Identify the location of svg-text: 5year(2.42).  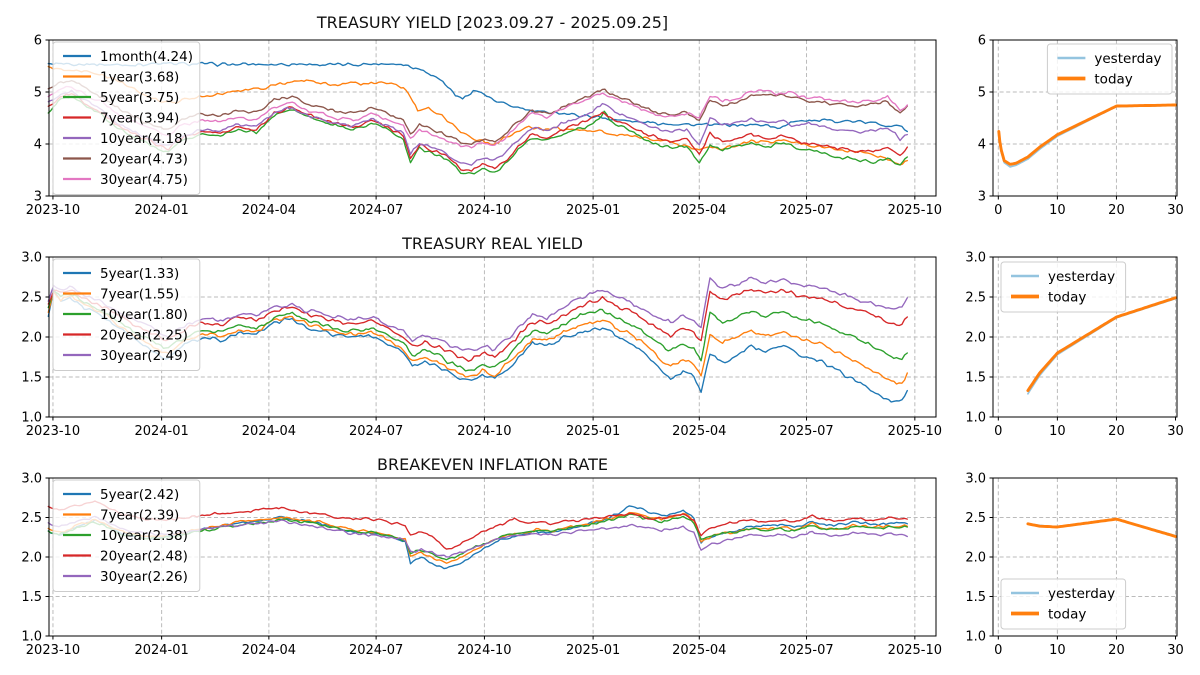
(139, 495).